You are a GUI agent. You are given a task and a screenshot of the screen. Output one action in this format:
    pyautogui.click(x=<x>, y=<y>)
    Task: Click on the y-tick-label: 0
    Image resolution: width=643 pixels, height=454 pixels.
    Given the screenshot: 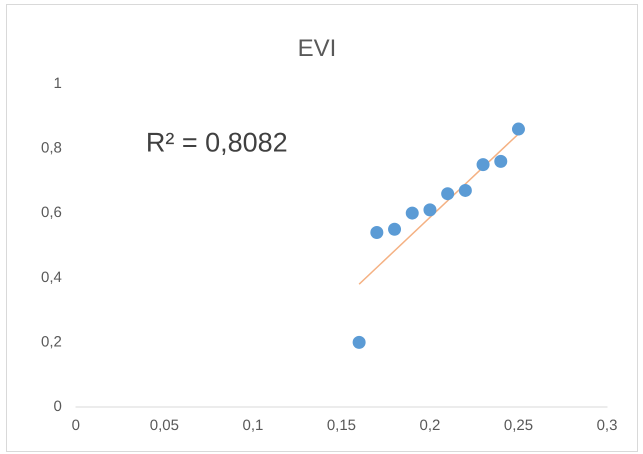 What is the action you would take?
    pyautogui.click(x=58, y=407)
    